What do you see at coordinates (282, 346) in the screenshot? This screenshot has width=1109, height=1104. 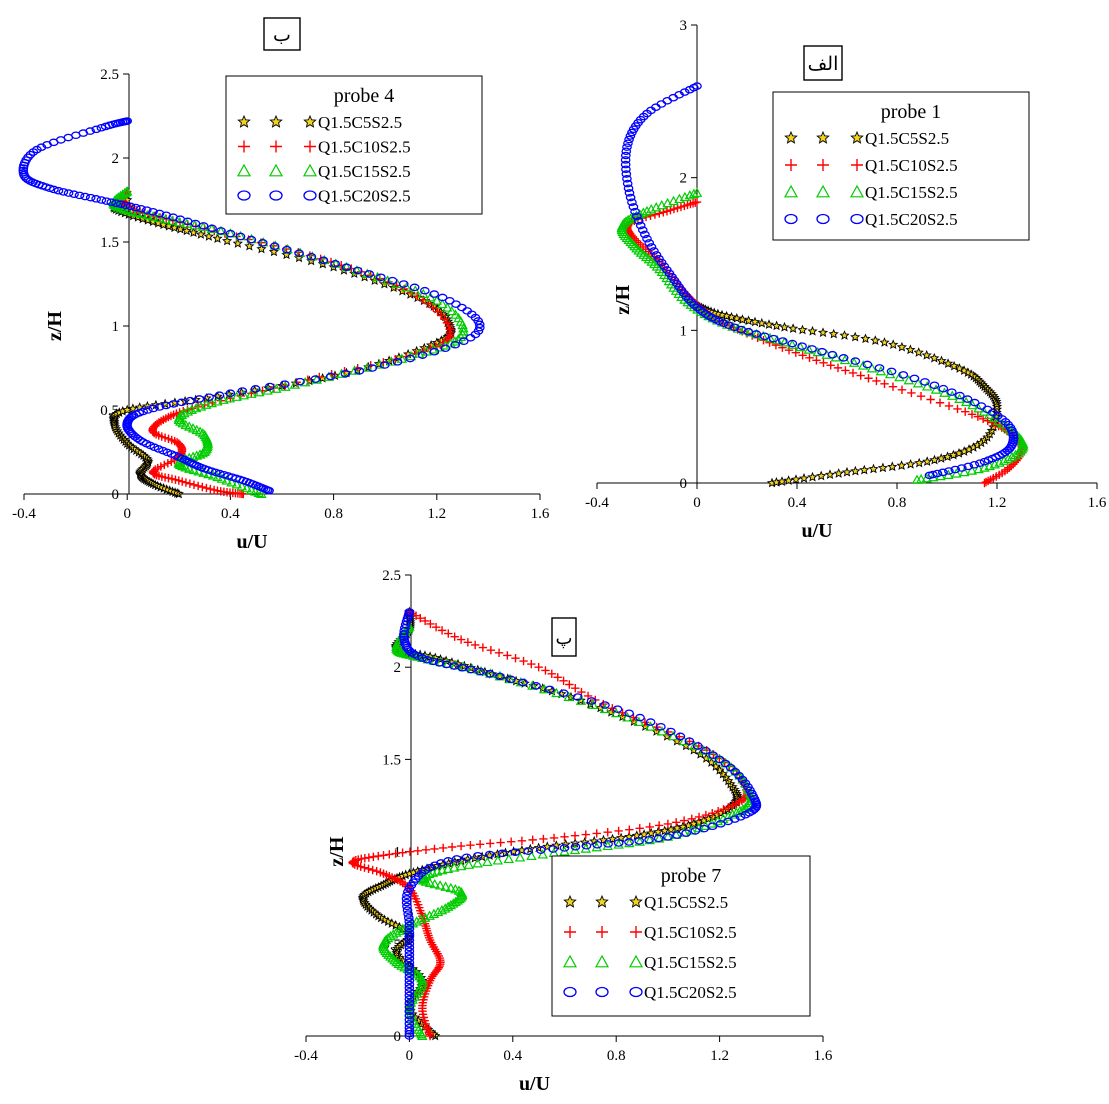 I see `series-Q1.5C5S2.5` at bounding box center [282, 346].